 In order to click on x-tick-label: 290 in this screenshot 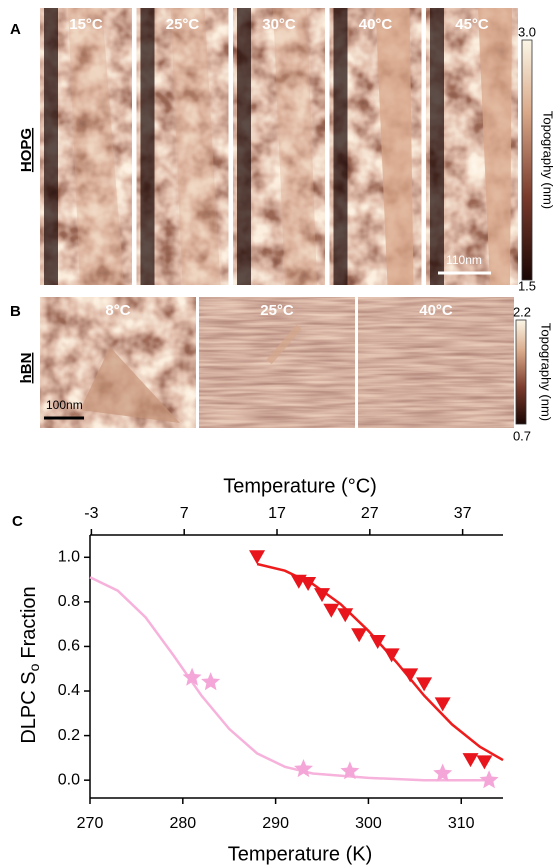, I will do `click(275, 823)`.